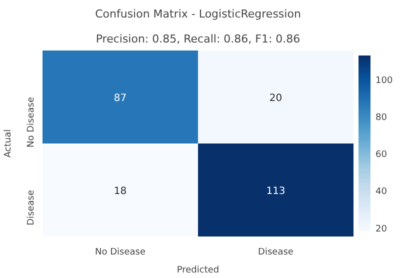 Image resolution: width=400 pixels, height=278 pixels. I want to click on chart-subtitle: Precision: 0.85, Recall: 0.86, F1: 0.86, so click(198, 39).